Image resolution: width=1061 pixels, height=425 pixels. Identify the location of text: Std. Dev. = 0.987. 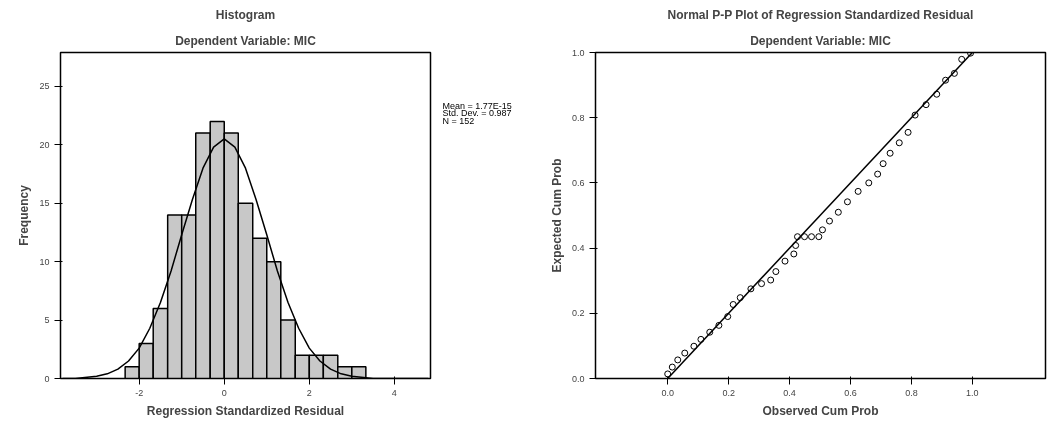
(477, 113).